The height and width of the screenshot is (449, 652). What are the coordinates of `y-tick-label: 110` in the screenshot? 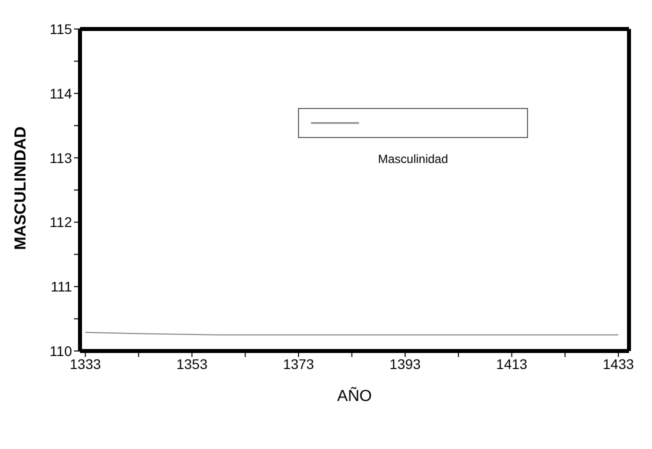 It's located at (61, 350).